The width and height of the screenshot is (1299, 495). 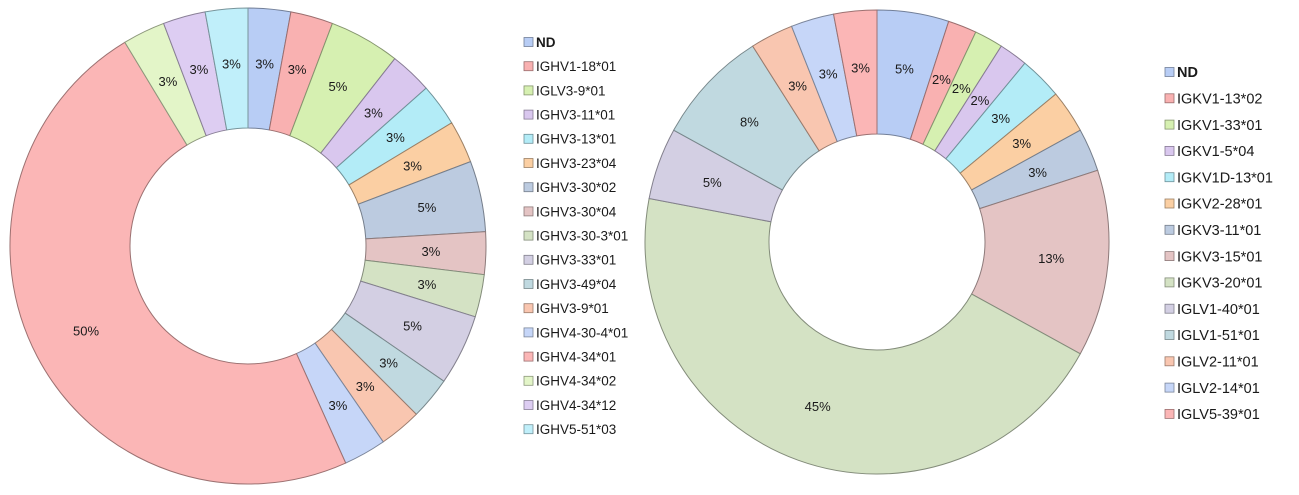 What do you see at coordinates (576, 405) in the screenshot?
I see `legend-label: IGHV4-34*12` at bounding box center [576, 405].